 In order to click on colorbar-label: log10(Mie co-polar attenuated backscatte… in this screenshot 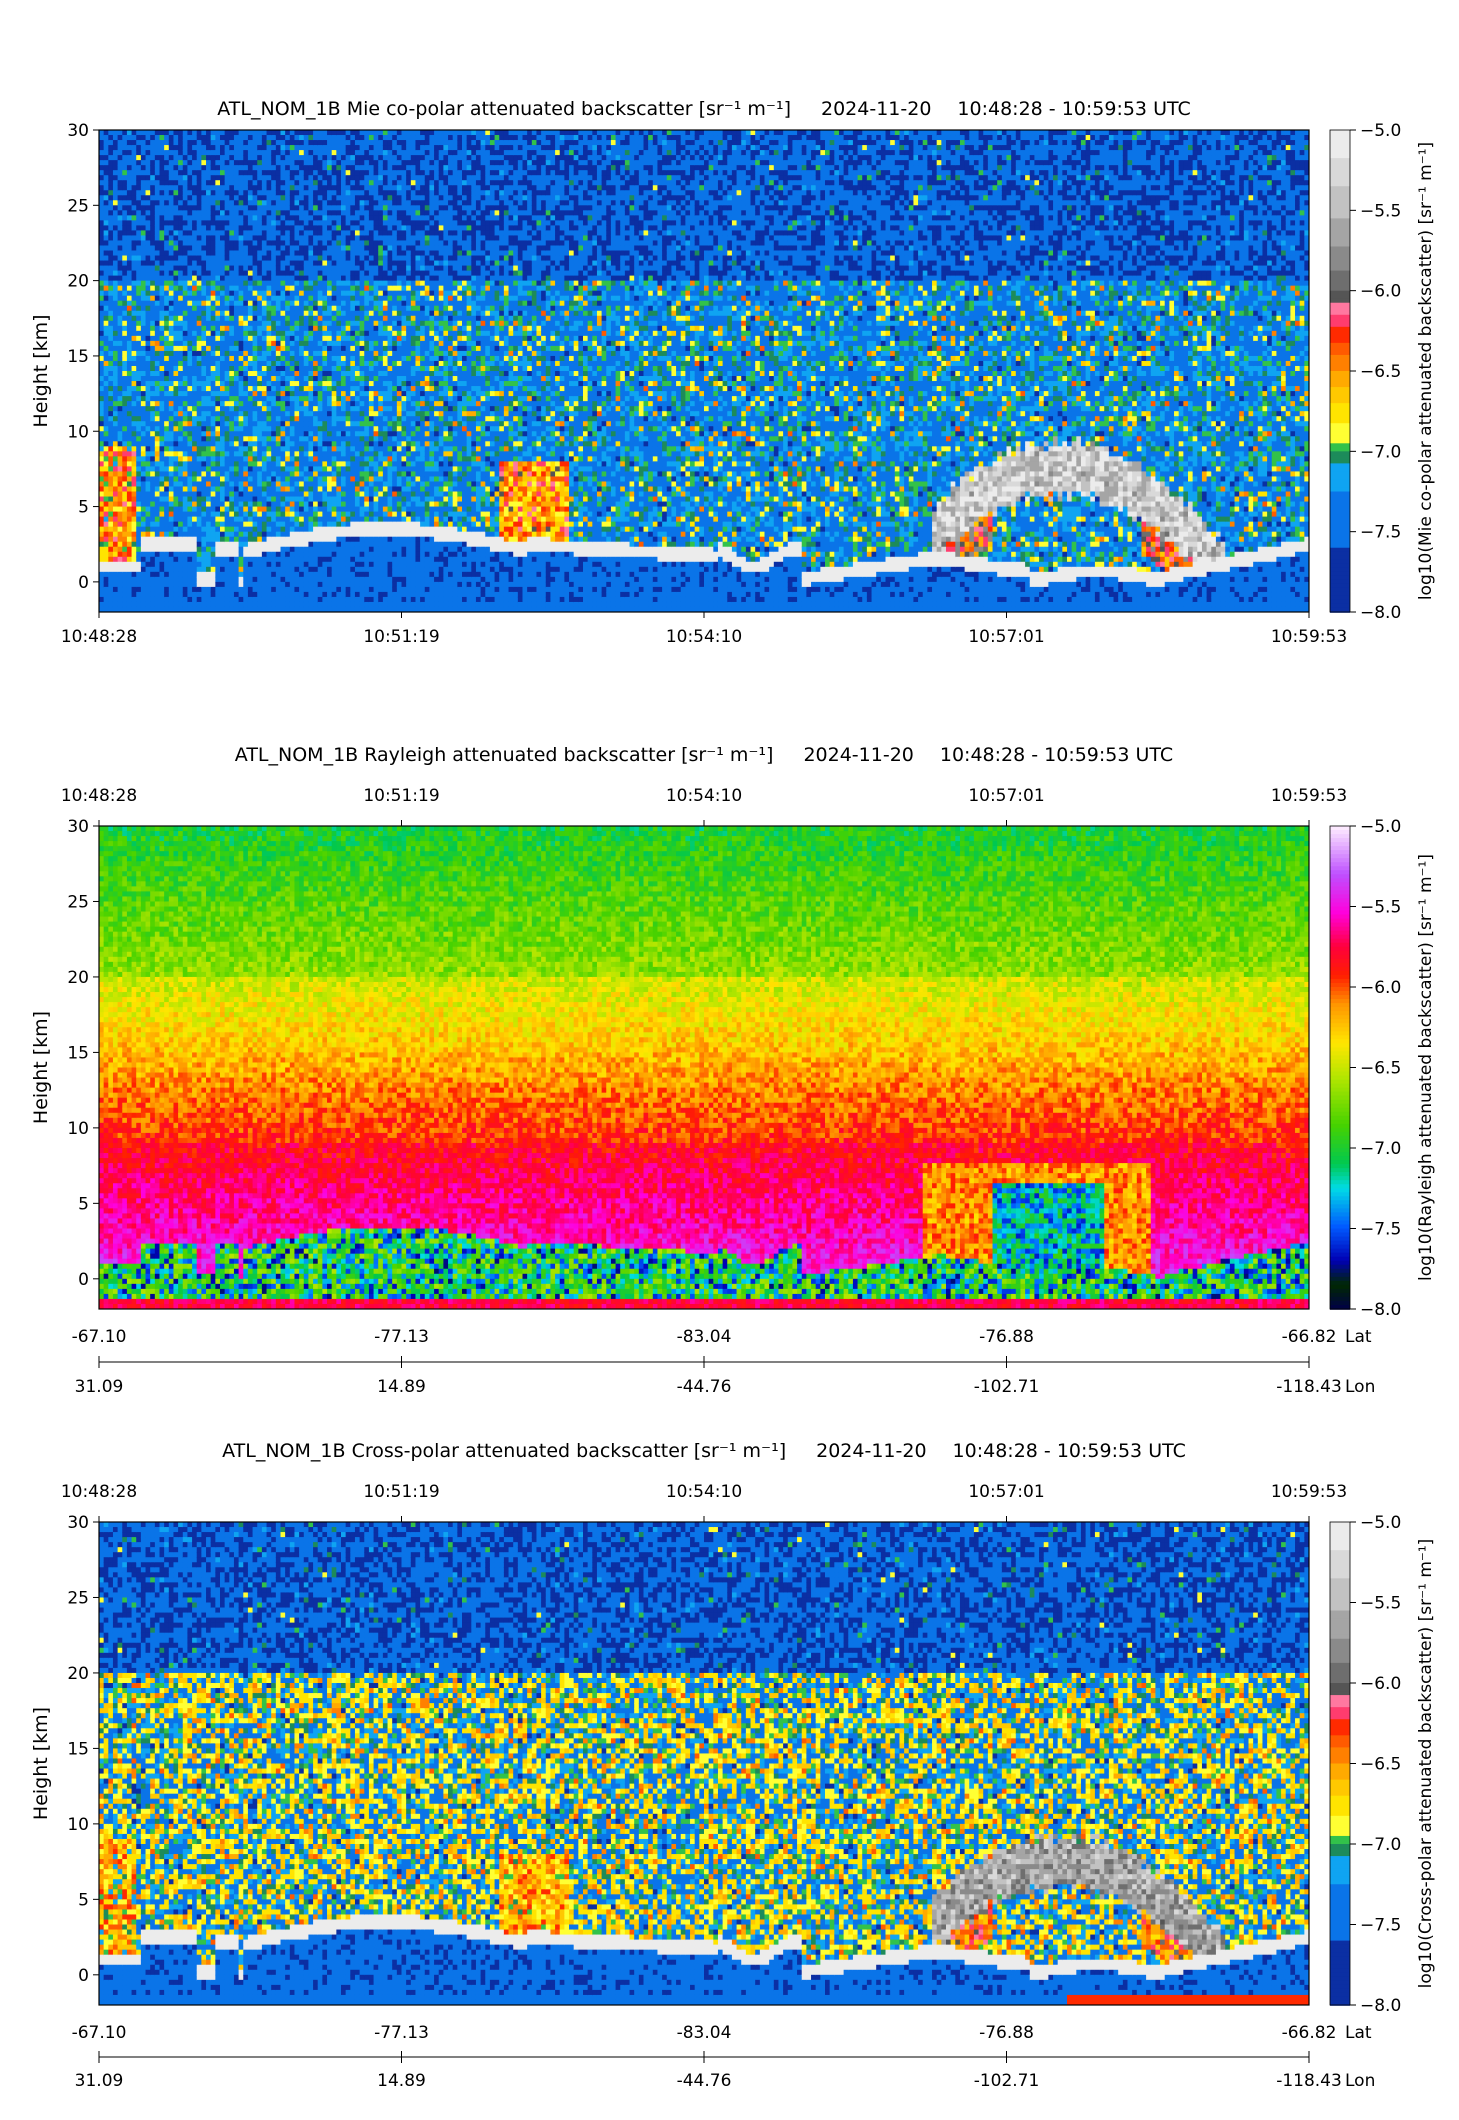, I will do `click(1426, 371)`.